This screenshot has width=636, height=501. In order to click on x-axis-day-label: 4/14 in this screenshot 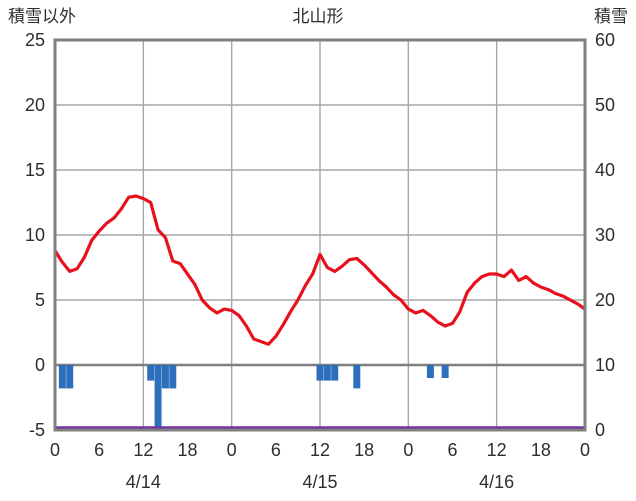, I will do `click(143, 482)`.